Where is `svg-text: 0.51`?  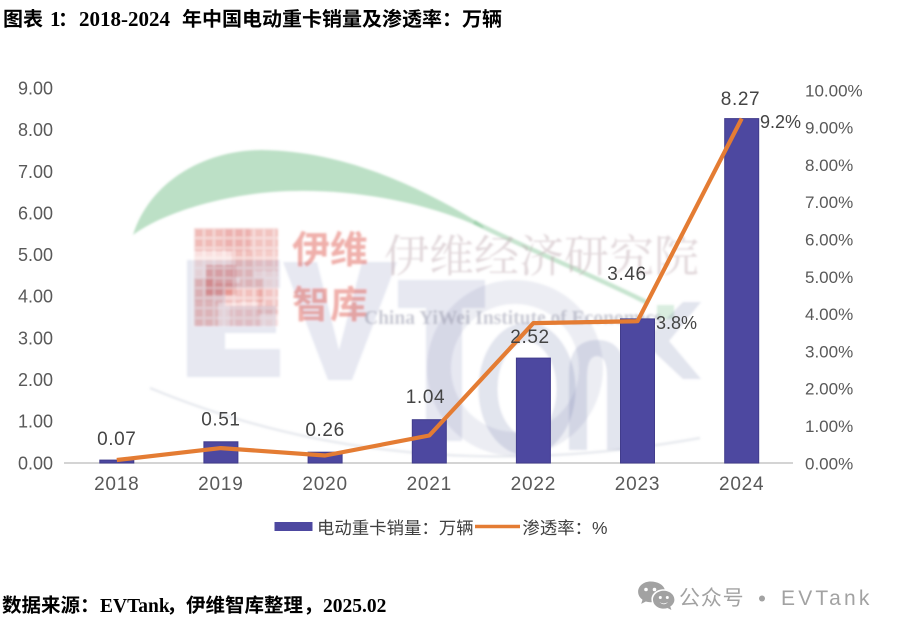
svg-text: 0.51 is located at coordinates (220, 420).